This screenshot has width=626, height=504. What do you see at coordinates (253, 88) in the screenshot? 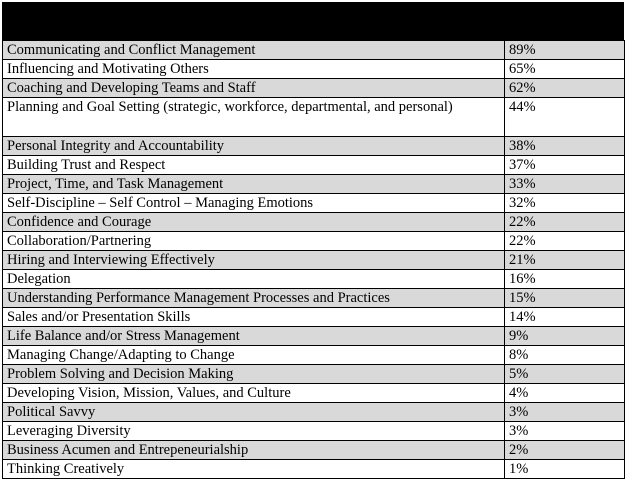
I see `skill-cell: Coaching and Developing Teams and Staff` at bounding box center [253, 88].